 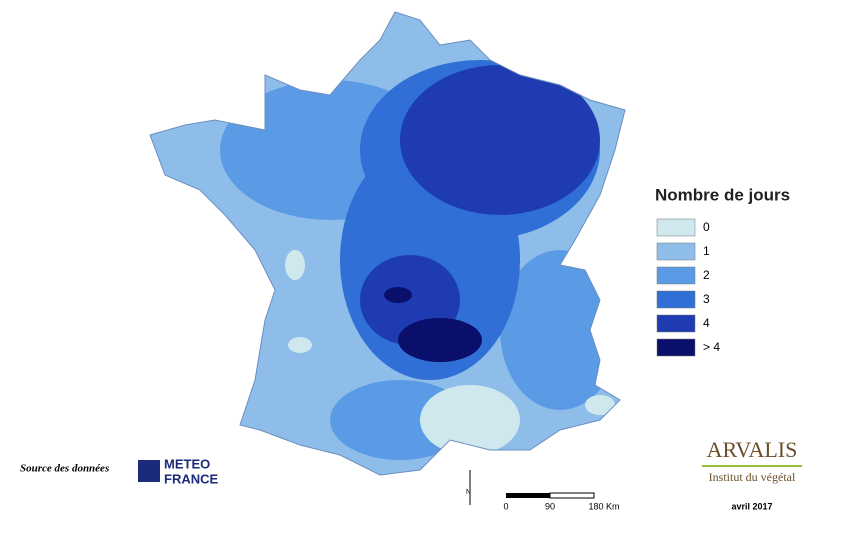 I want to click on legend-label: 1, so click(x=706, y=251).